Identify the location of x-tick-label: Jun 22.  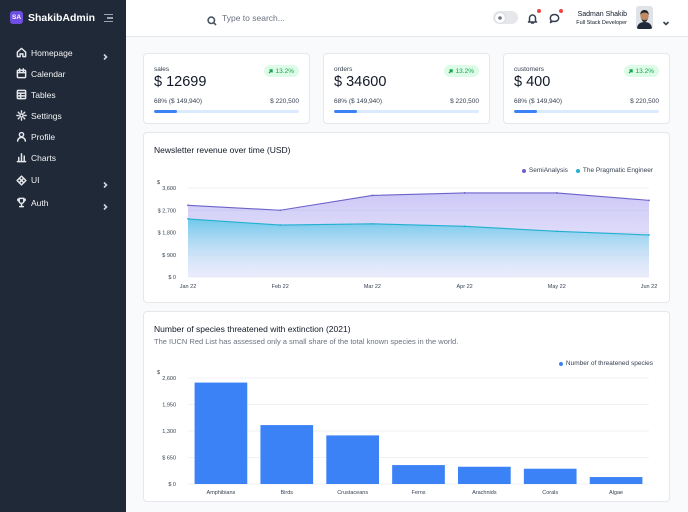
(649, 287).